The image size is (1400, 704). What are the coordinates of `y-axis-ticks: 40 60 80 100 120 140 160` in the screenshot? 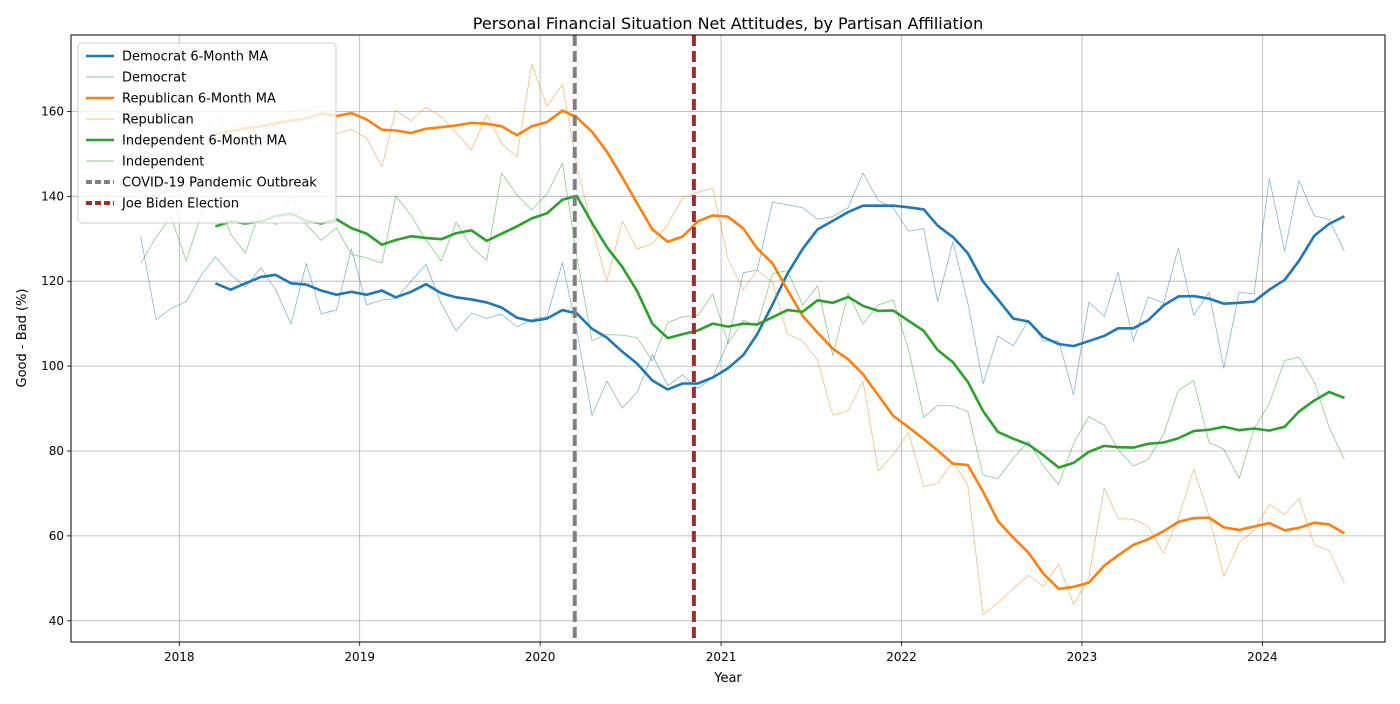 It's located at (56, 366).